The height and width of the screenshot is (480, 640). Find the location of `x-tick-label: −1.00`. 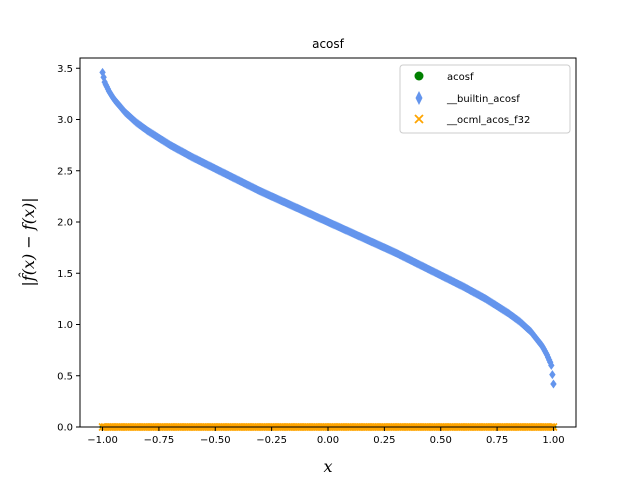

x-tick-label: −1.00 is located at coordinates (102, 440).